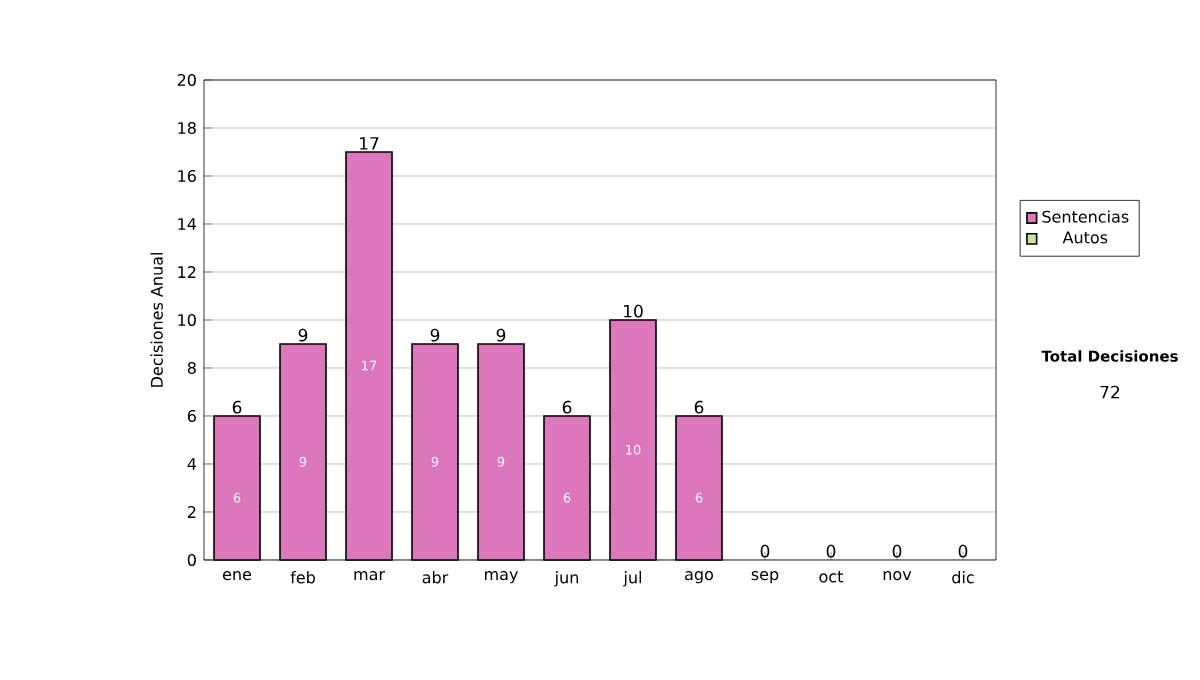  Describe the element at coordinates (192, 464) in the screenshot. I see `y-tick-label: 4` at that location.